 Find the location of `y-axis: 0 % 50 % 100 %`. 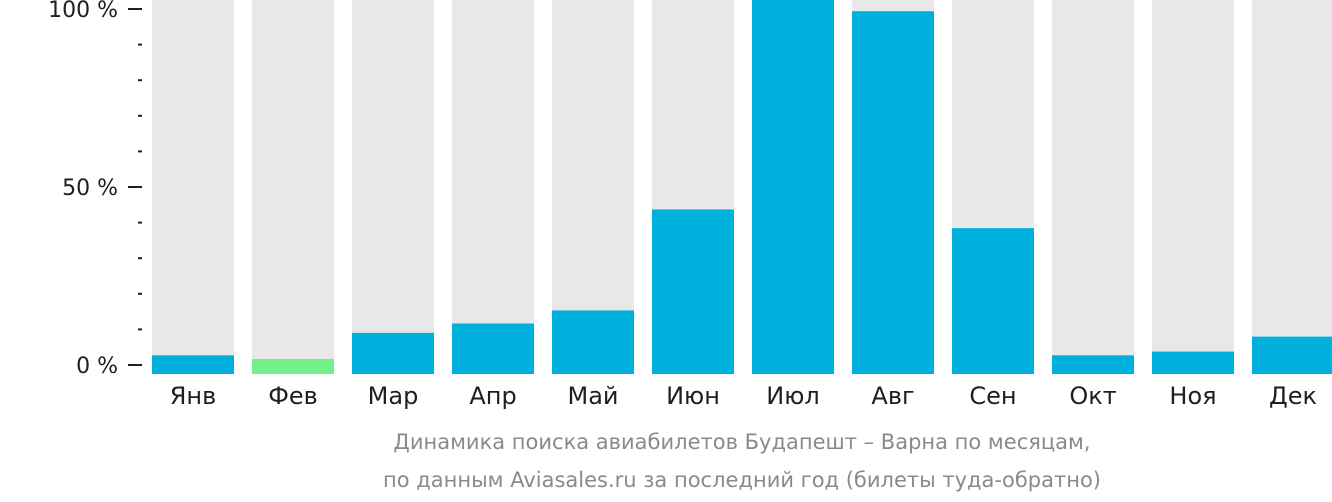

y-axis: 0 % 50 % 100 % is located at coordinates (95, 189).